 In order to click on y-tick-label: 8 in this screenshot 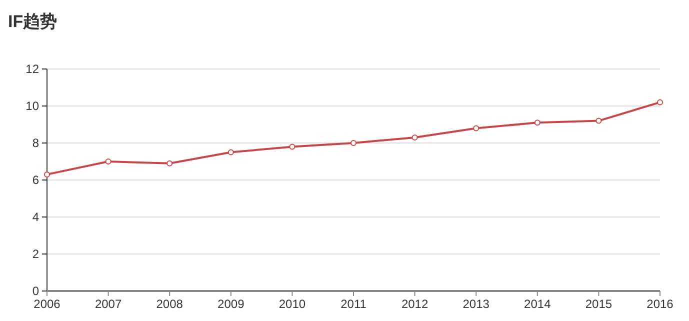, I will do `click(36, 143)`.